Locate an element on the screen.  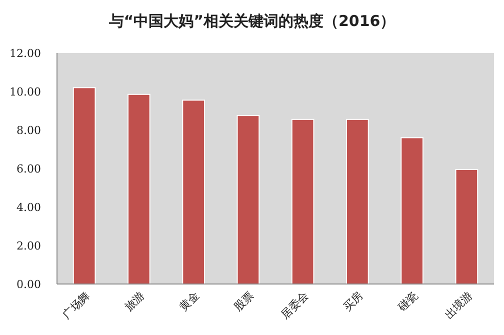
y-tick-label: 0.00 is located at coordinates (28, 284).